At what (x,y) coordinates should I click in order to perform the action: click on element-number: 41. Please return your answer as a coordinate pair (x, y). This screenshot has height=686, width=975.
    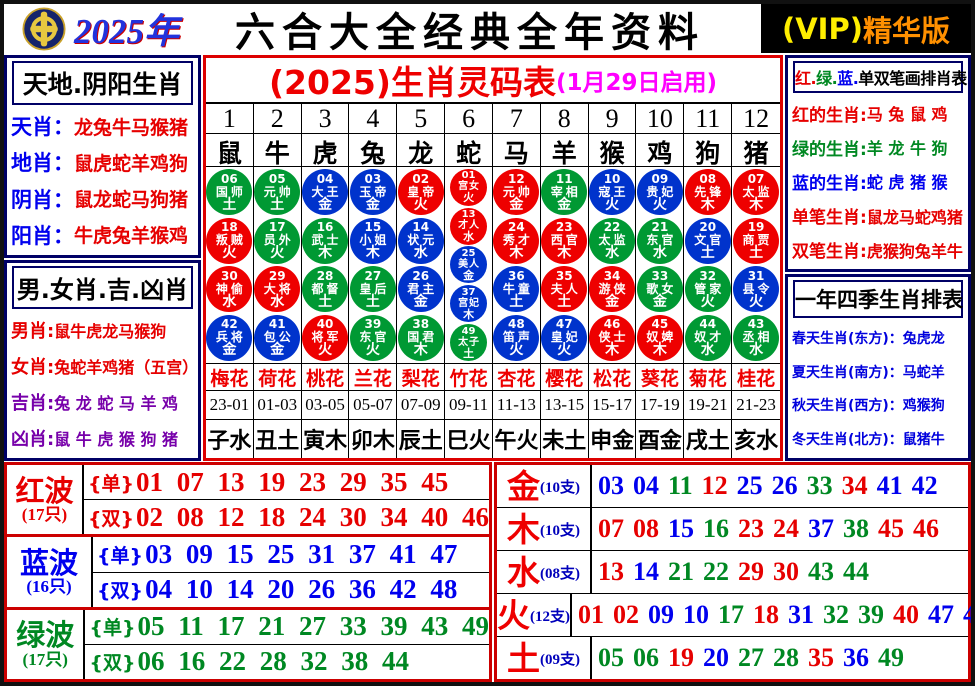
    Looking at the image, I should click on (889, 485).